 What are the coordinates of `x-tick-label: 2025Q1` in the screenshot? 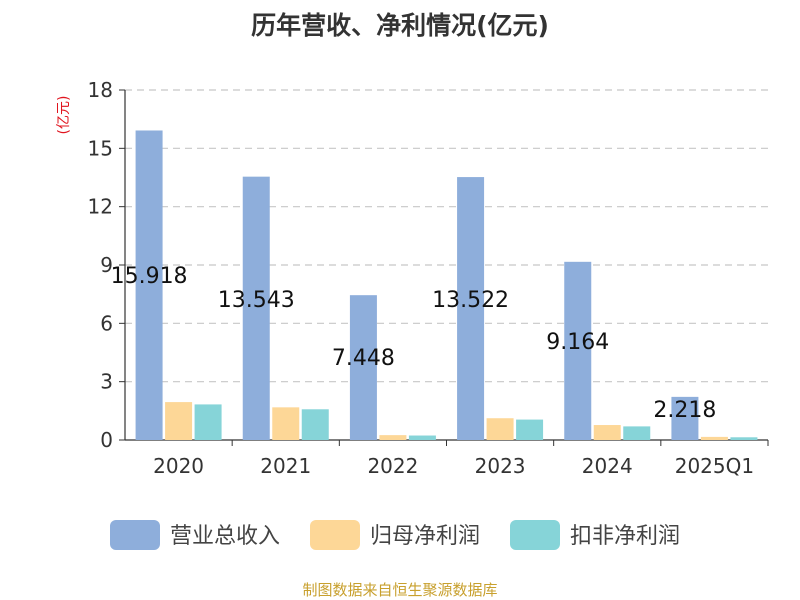 It's located at (714, 466).